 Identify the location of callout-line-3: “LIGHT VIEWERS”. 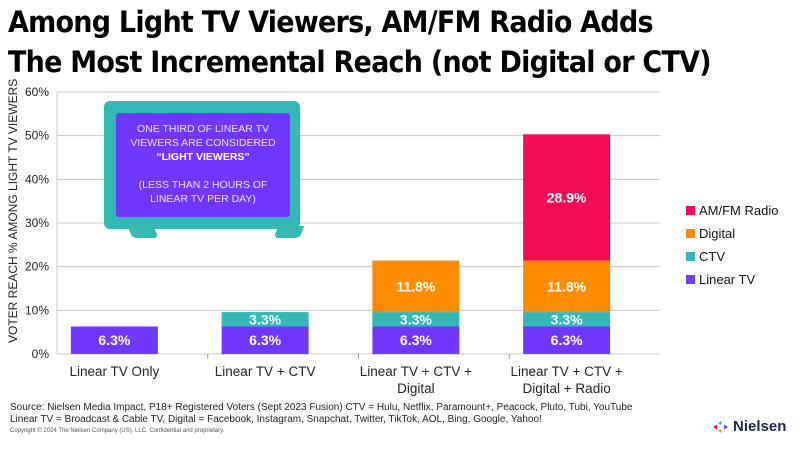
(203, 157).